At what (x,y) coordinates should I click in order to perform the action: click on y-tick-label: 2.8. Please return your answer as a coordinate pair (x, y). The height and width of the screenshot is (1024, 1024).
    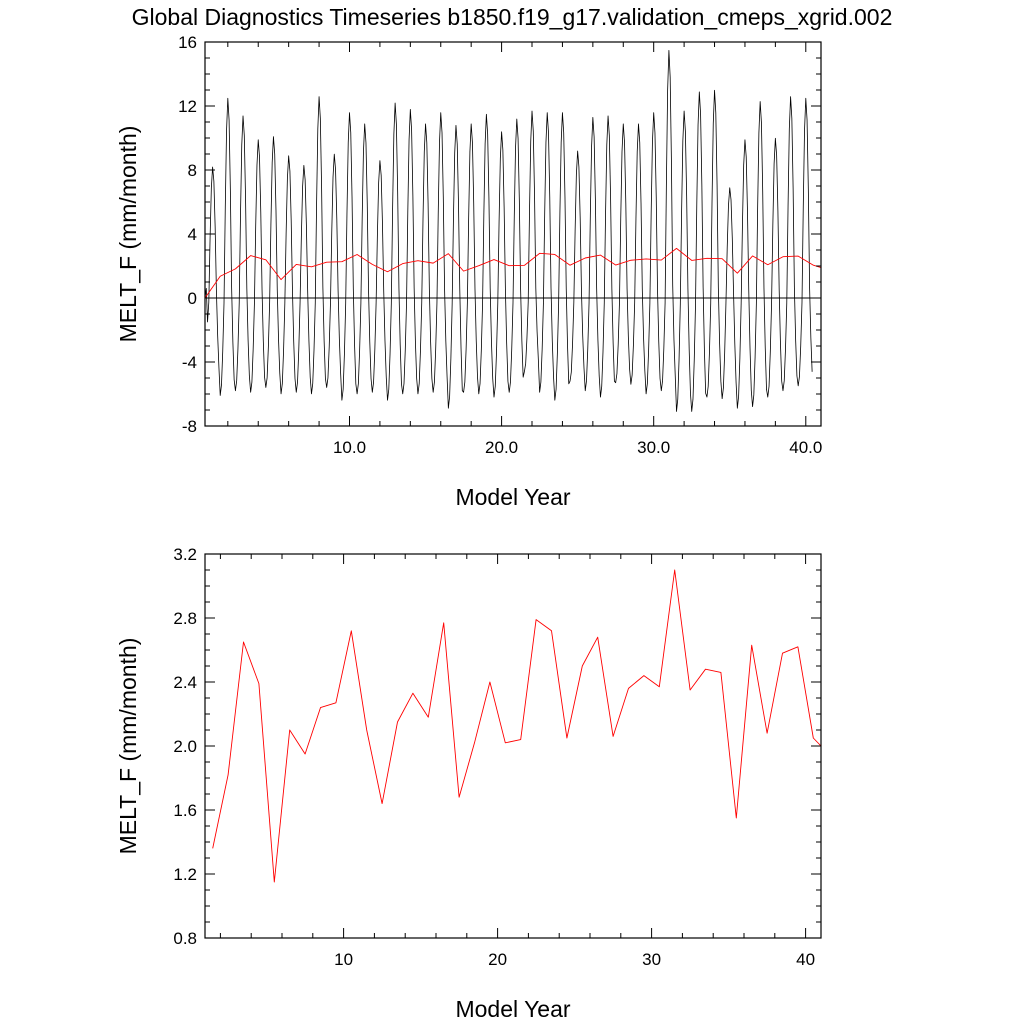
    Looking at the image, I should click on (185, 618).